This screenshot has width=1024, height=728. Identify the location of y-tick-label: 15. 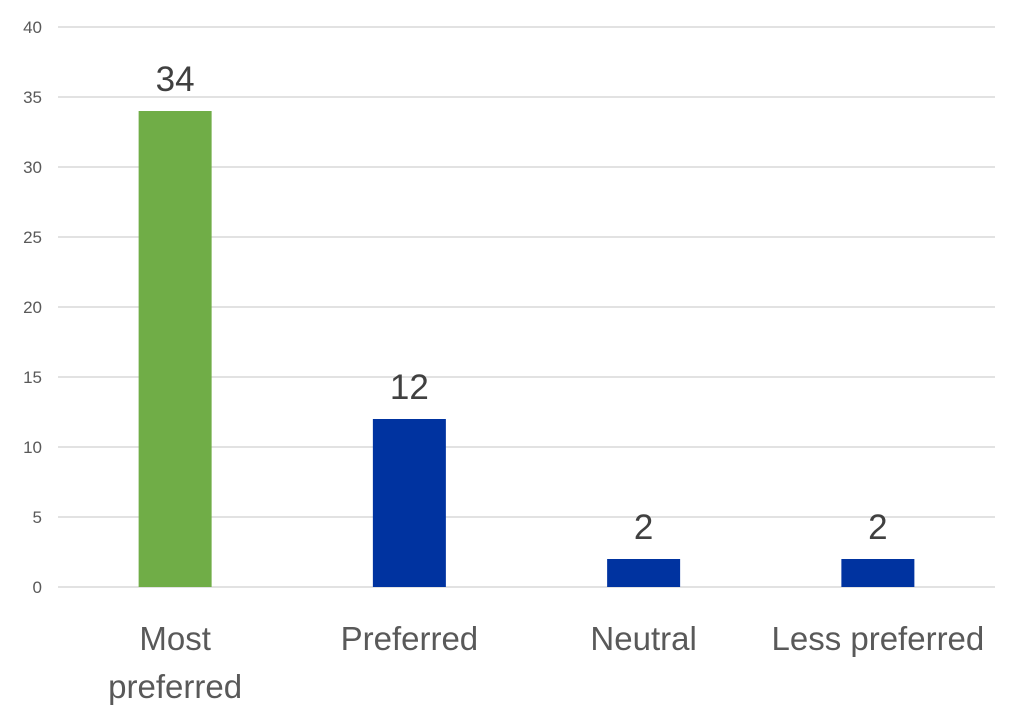
(32, 377).